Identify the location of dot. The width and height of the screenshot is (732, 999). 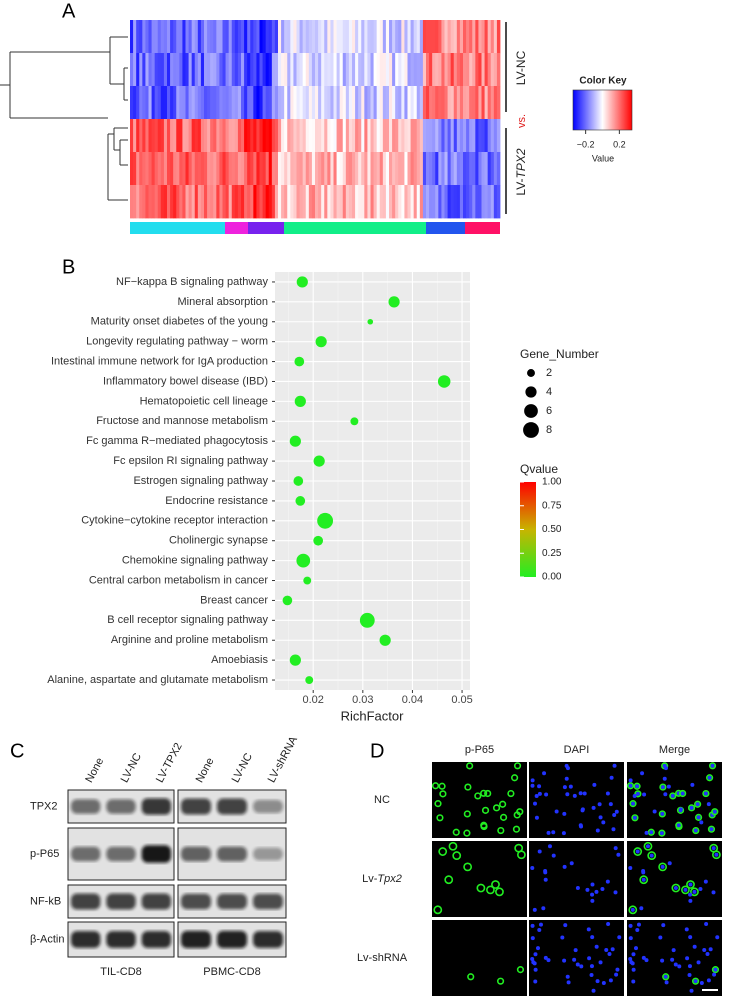
(367, 620).